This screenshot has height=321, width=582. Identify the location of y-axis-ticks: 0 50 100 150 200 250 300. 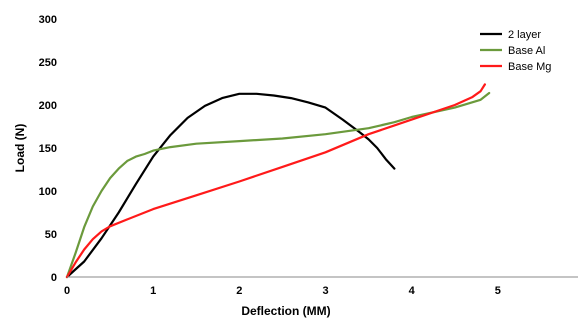
(48, 149).